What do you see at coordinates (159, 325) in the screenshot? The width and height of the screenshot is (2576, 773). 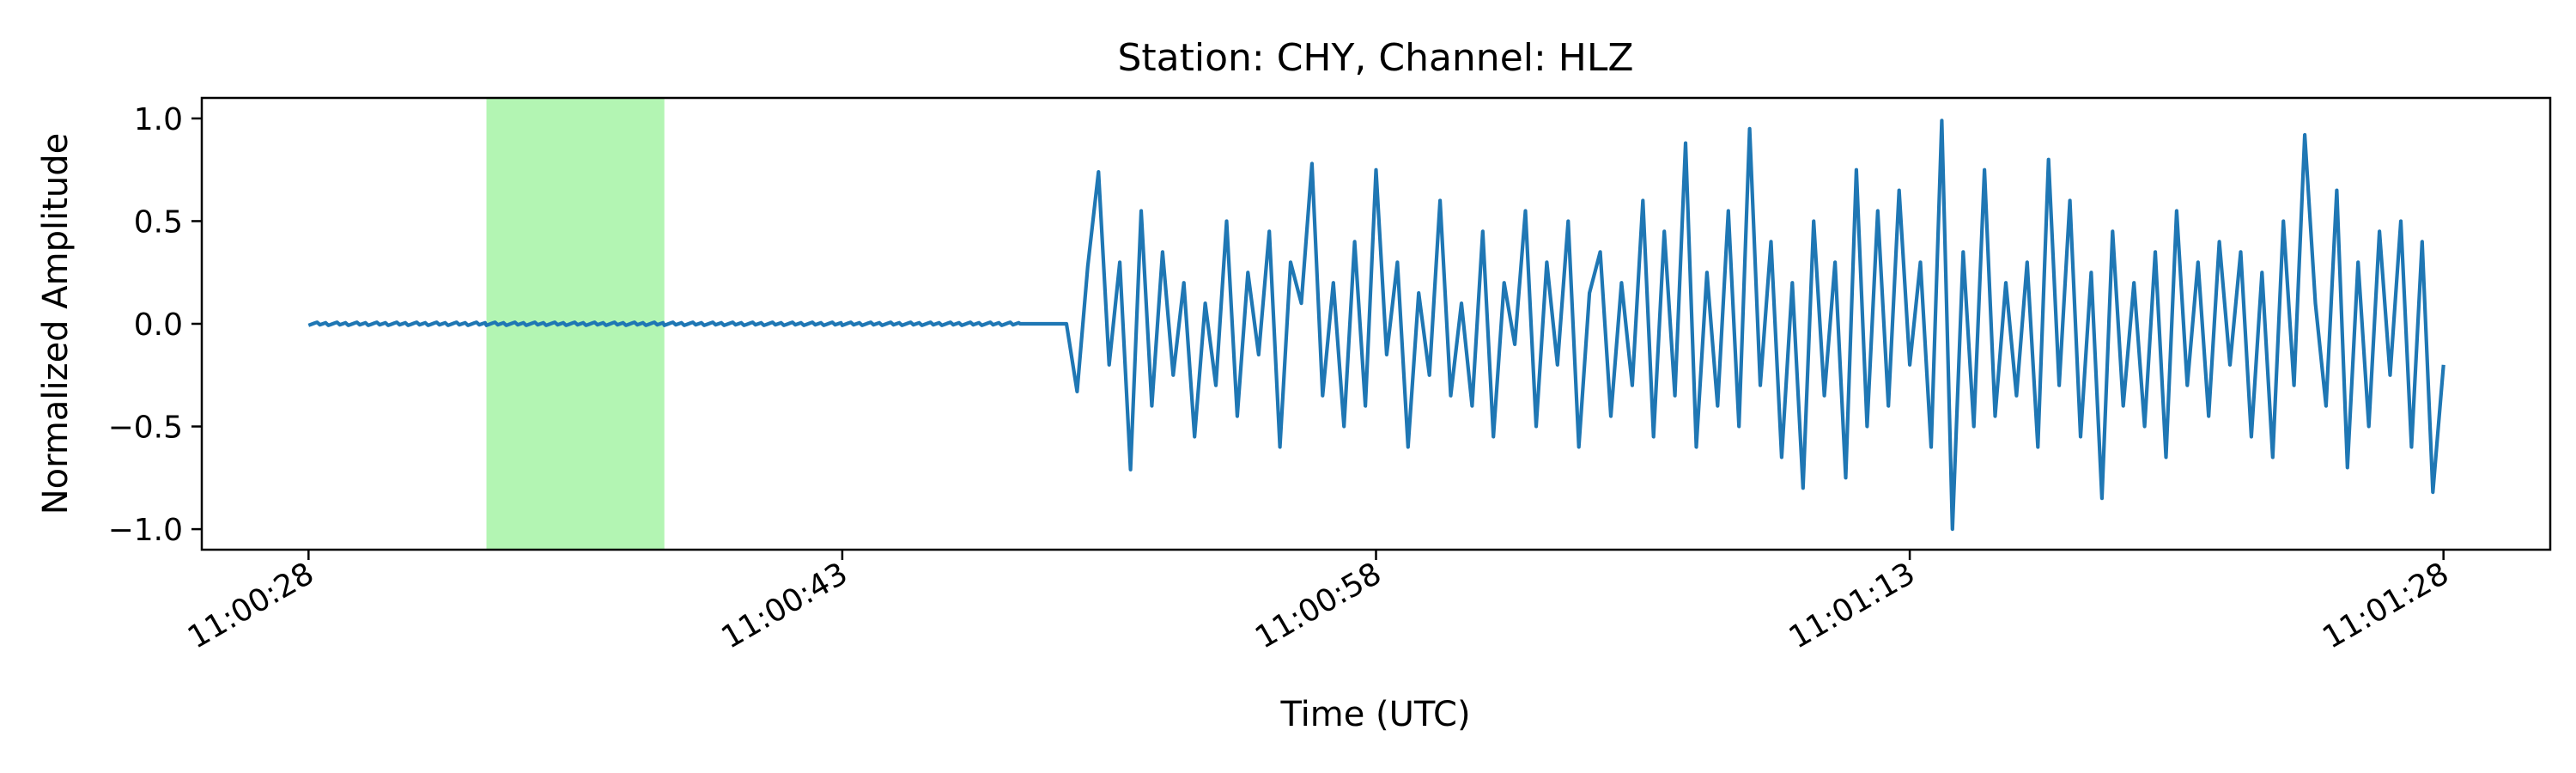 I see `y-tick-label-2: 0.0` at bounding box center [159, 325].